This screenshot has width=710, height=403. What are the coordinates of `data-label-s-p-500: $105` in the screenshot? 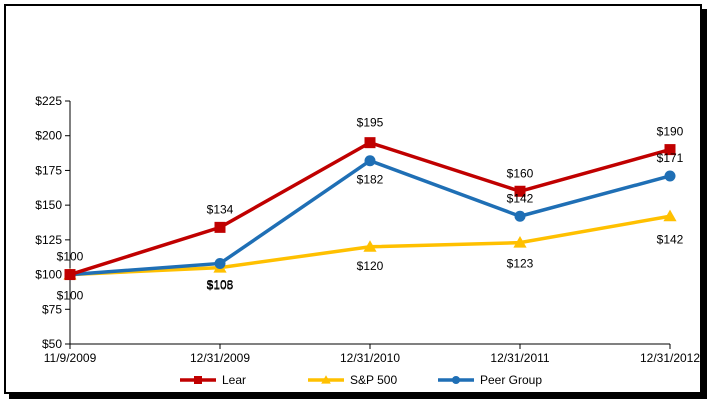 It's located at (220, 286).